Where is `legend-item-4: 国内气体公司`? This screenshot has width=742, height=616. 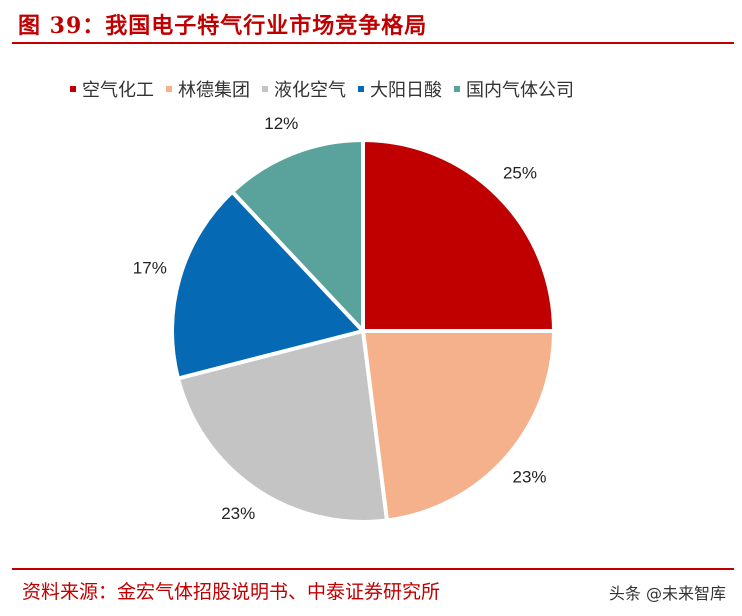
legend-item-4: 国内气体公司 is located at coordinates (514, 89).